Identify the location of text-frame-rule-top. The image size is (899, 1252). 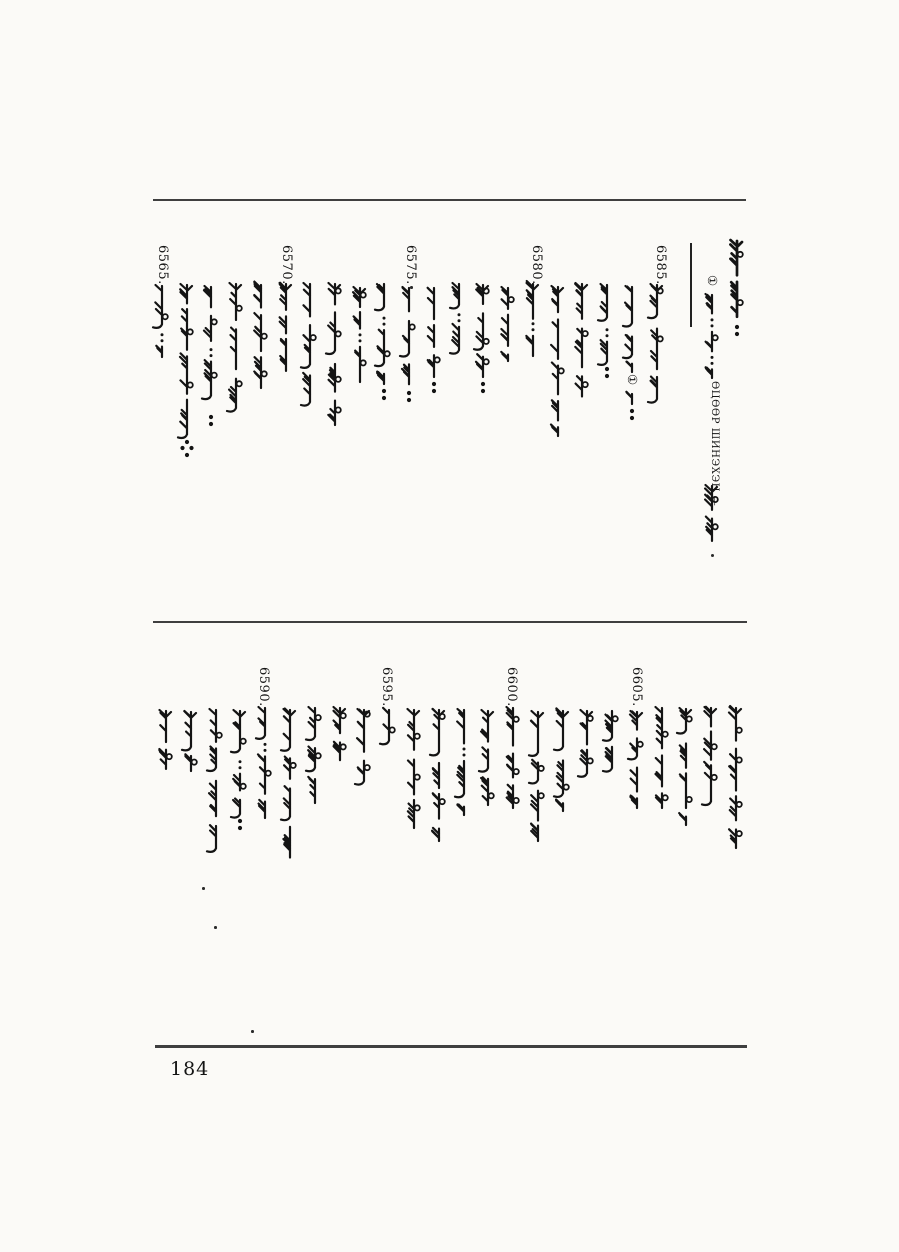
(449, 200).